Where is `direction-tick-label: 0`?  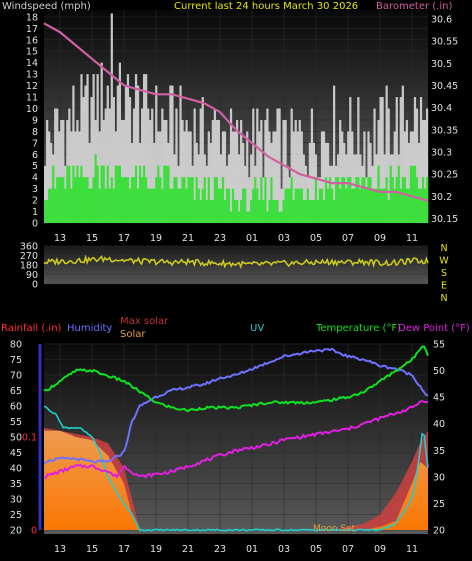
direction-tick-label: 0 is located at coordinates (35, 285).